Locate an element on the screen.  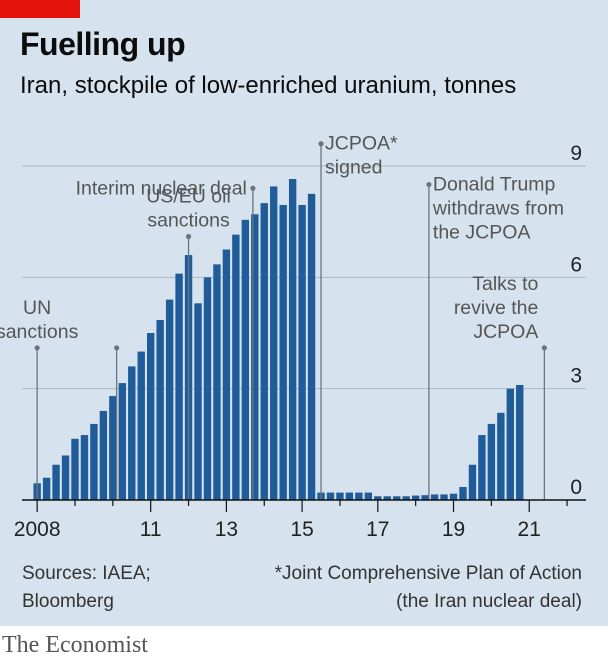
footnote-line-1: *Joint Comprehensive Plan of Action is located at coordinates (428, 573).